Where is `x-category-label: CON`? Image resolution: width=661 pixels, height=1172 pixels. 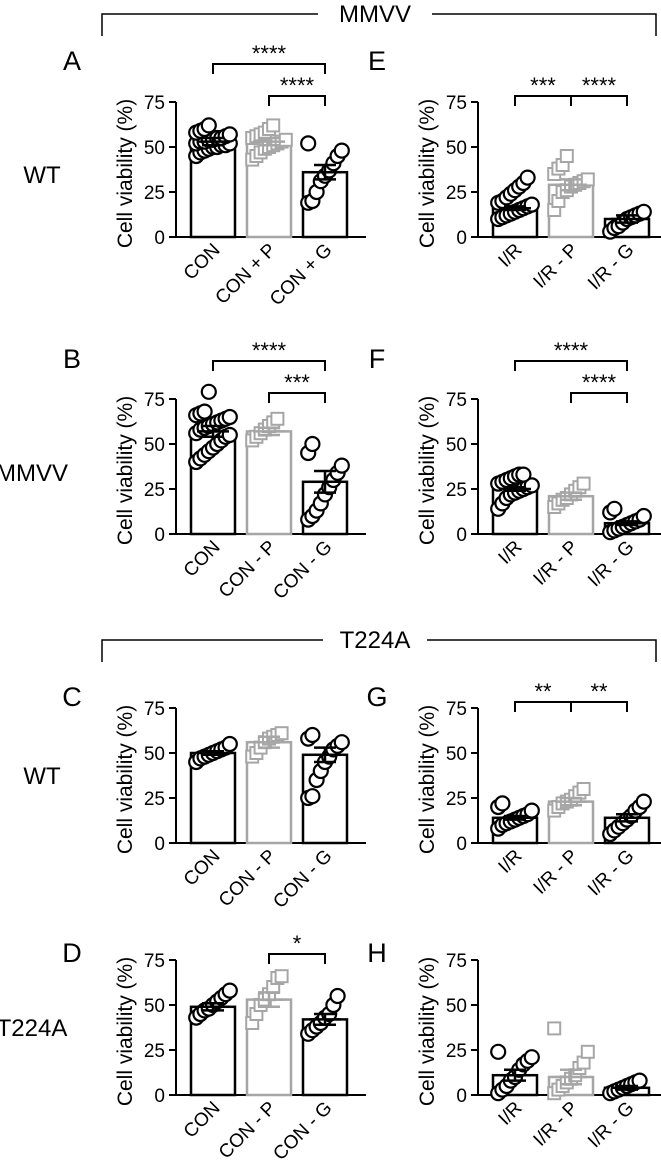 x-category-label: CON is located at coordinates (202, 559).